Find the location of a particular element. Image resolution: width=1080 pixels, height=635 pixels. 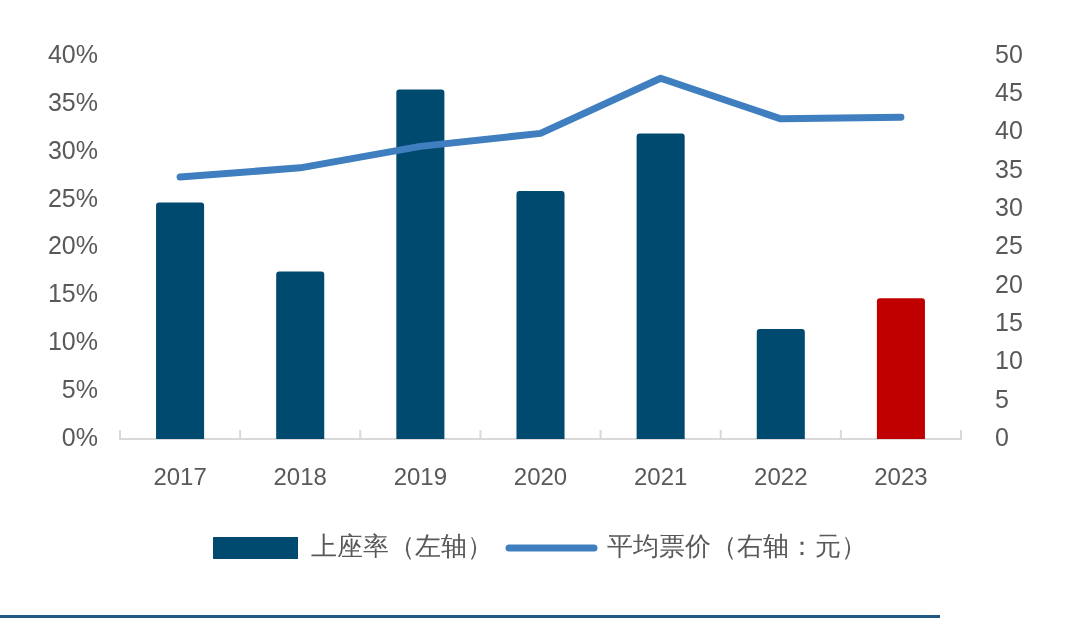

y-tick-label: 5% is located at coordinates (79, 389).